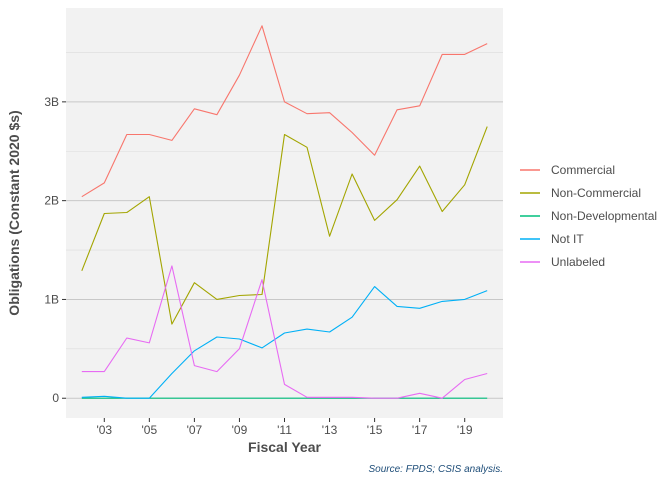  What do you see at coordinates (55, 398) in the screenshot?
I see `y-tick-label: 0` at bounding box center [55, 398].